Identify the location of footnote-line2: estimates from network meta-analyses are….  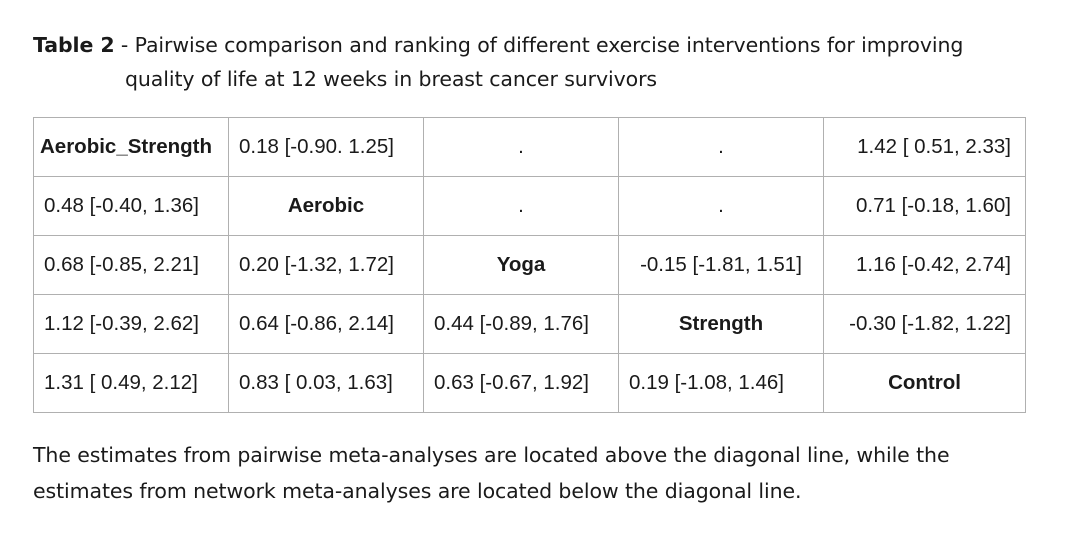
(417, 491).